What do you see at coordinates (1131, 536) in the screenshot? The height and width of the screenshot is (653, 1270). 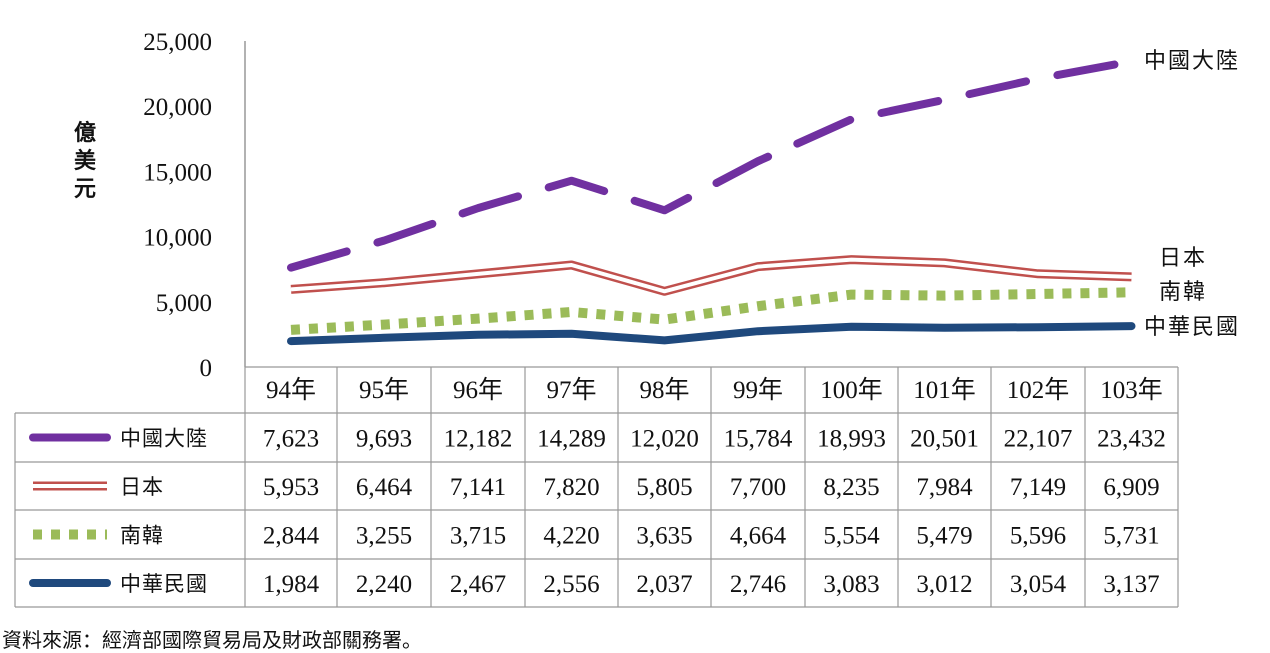 I see `data-label: 5,731` at bounding box center [1131, 536].